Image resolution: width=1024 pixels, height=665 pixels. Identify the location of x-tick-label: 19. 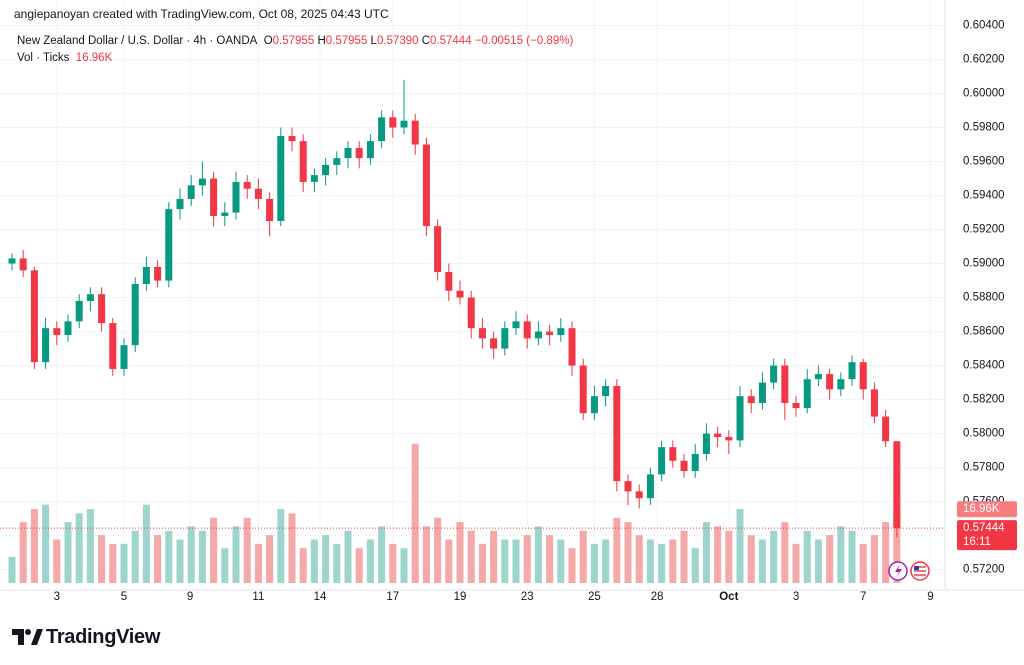
(460, 597).